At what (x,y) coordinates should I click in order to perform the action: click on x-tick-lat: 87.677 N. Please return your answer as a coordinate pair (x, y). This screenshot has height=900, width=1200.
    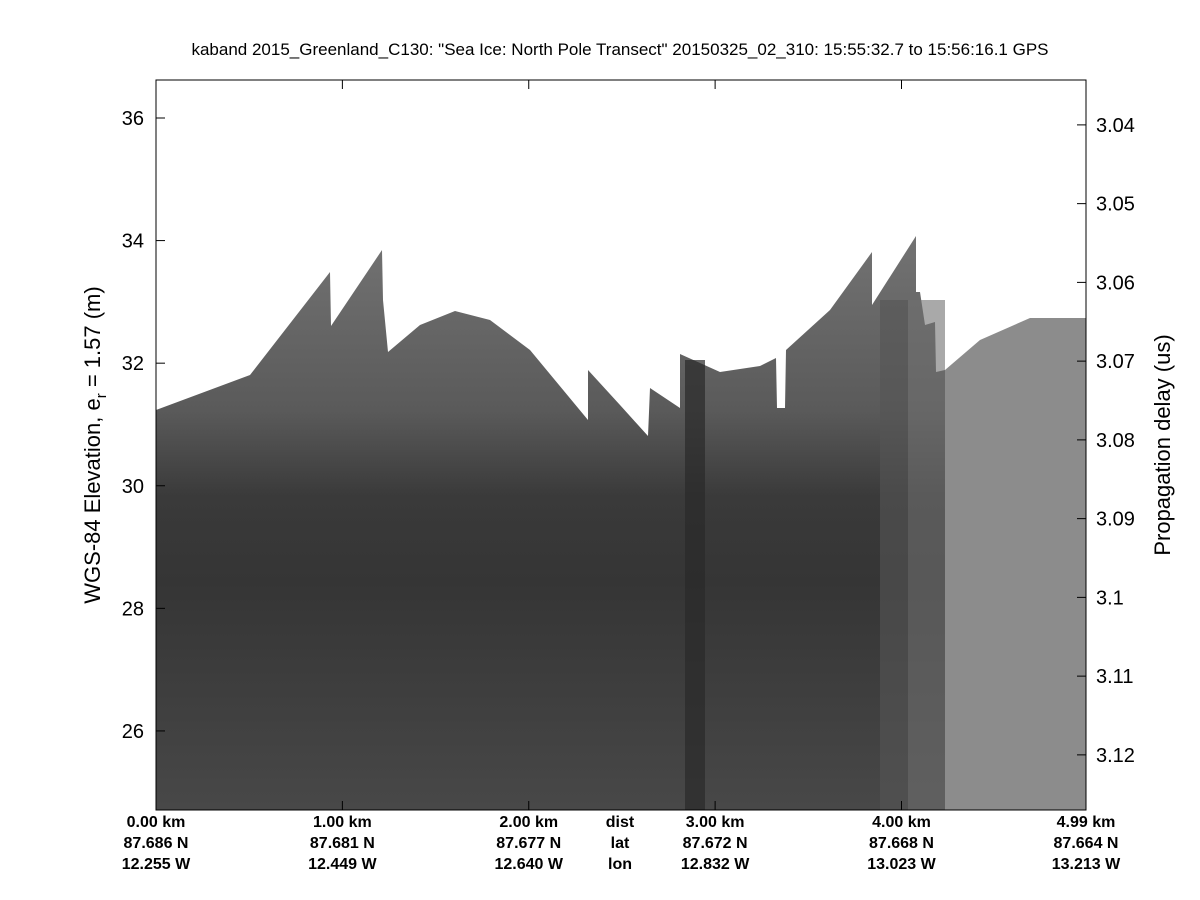
    Looking at the image, I should click on (528, 843).